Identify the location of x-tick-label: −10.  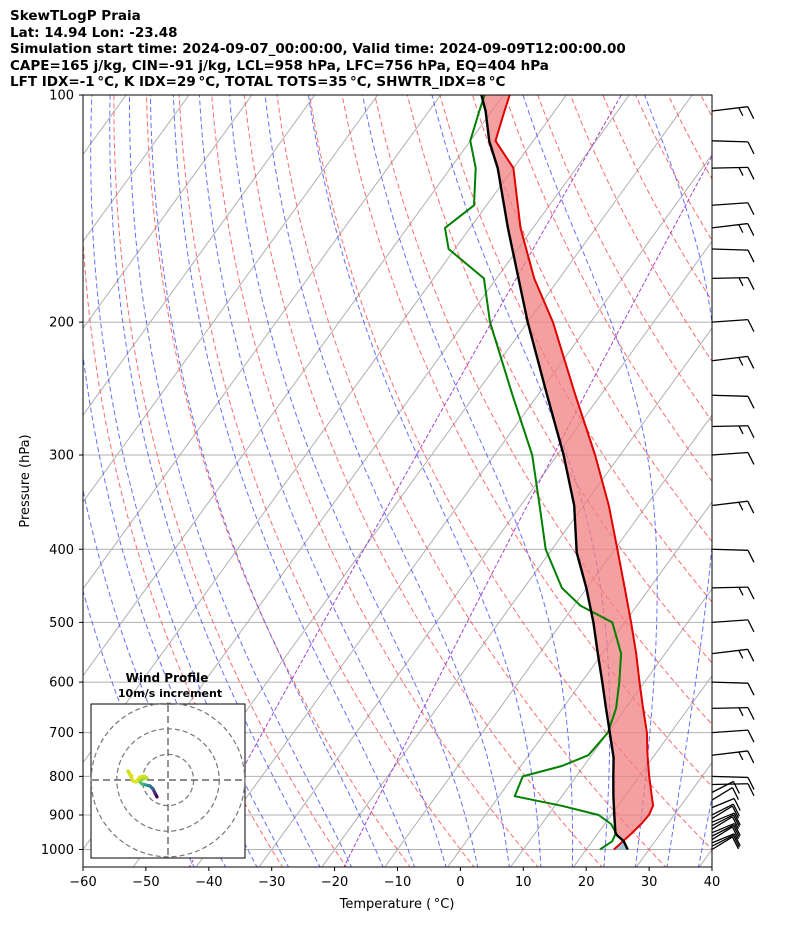
(397, 882).